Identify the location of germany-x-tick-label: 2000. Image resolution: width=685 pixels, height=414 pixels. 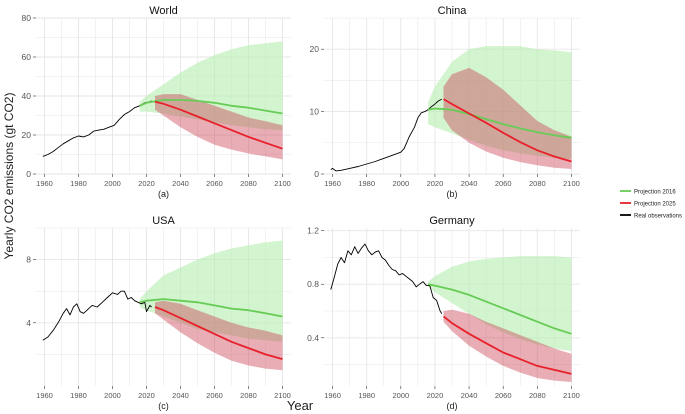
(400, 395).